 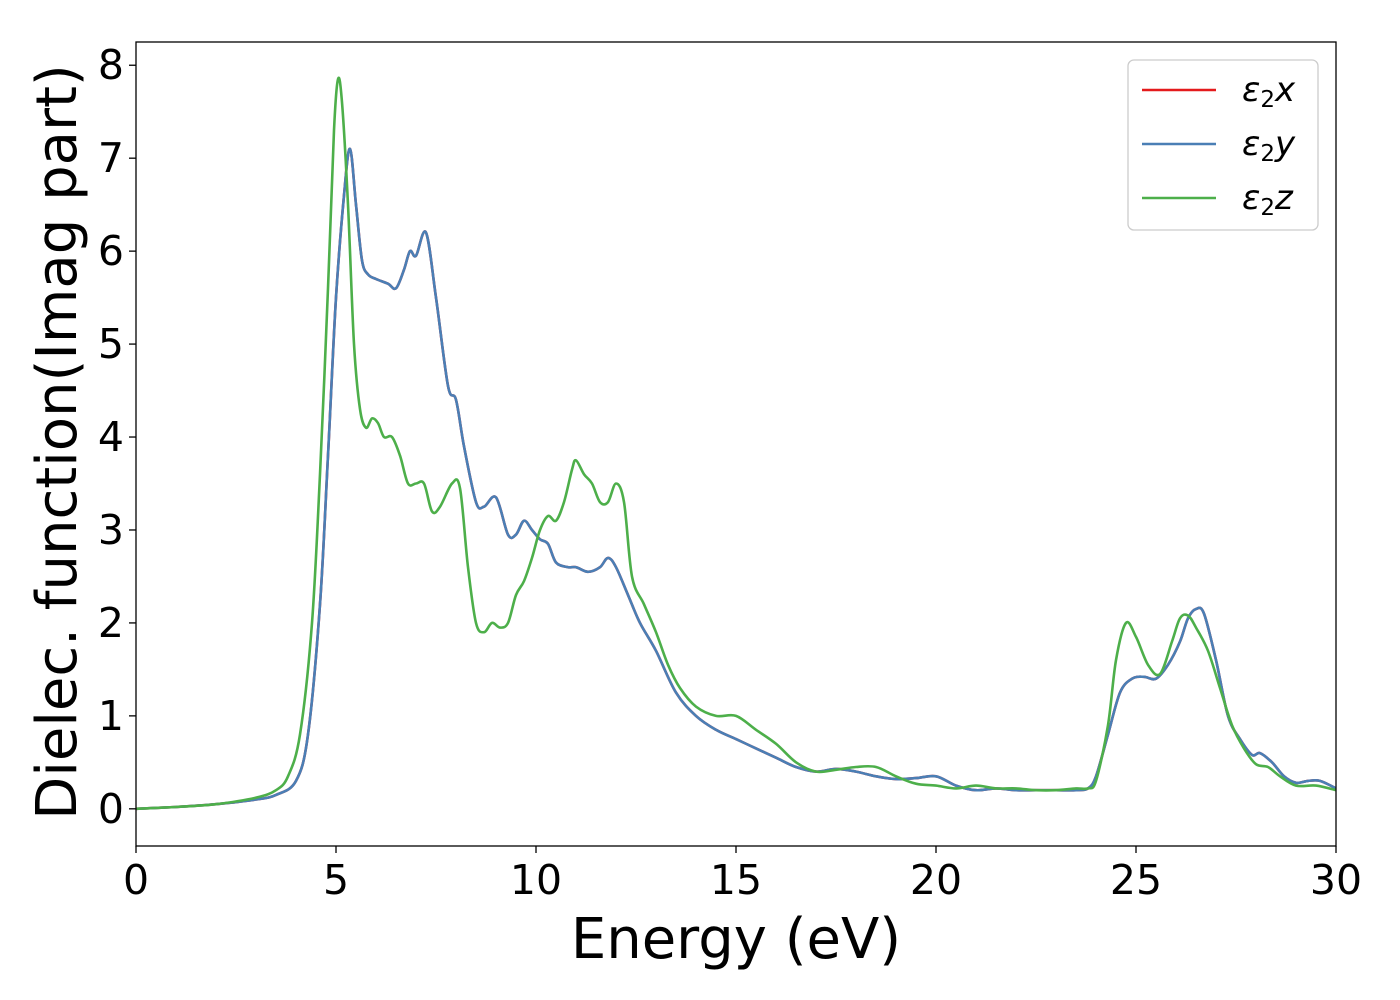 What do you see at coordinates (111, 158) in the screenshot?
I see `y-tick-label: 7` at bounding box center [111, 158].